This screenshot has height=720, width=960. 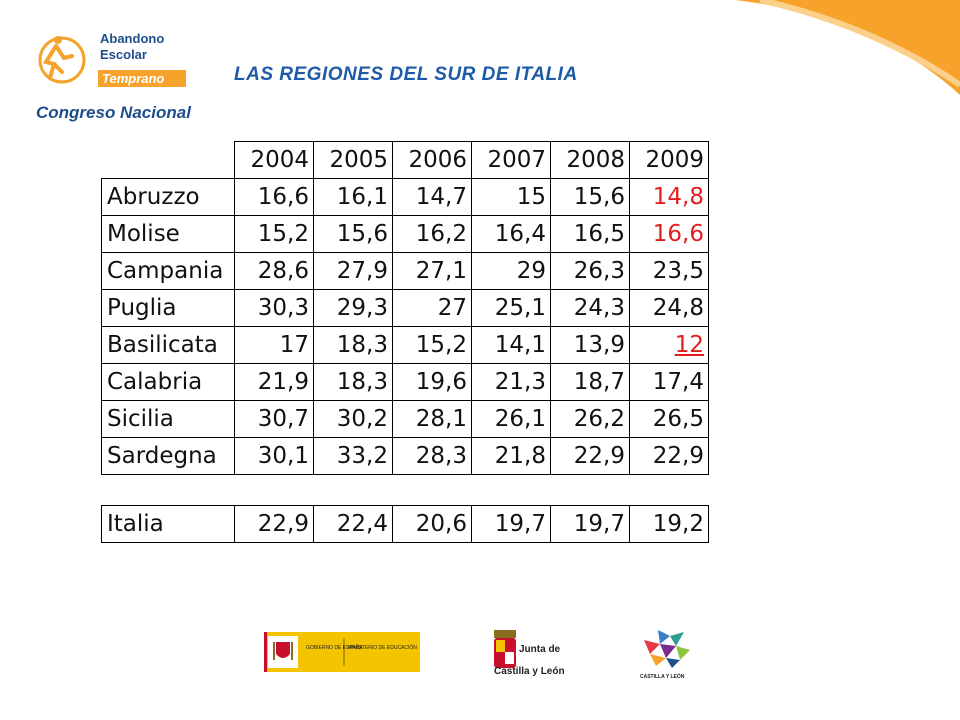 What do you see at coordinates (353, 197) in the screenshot?
I see `table-cell: 16,1` at bounding box center [353, 197].